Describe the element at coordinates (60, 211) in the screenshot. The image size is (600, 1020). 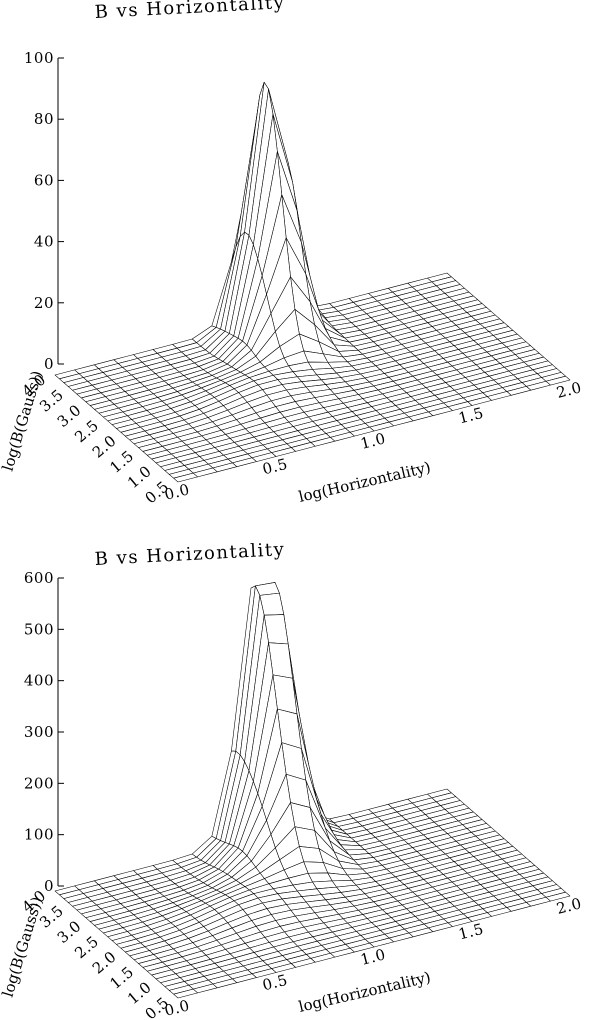
I see `plot-1-axes` at that location.